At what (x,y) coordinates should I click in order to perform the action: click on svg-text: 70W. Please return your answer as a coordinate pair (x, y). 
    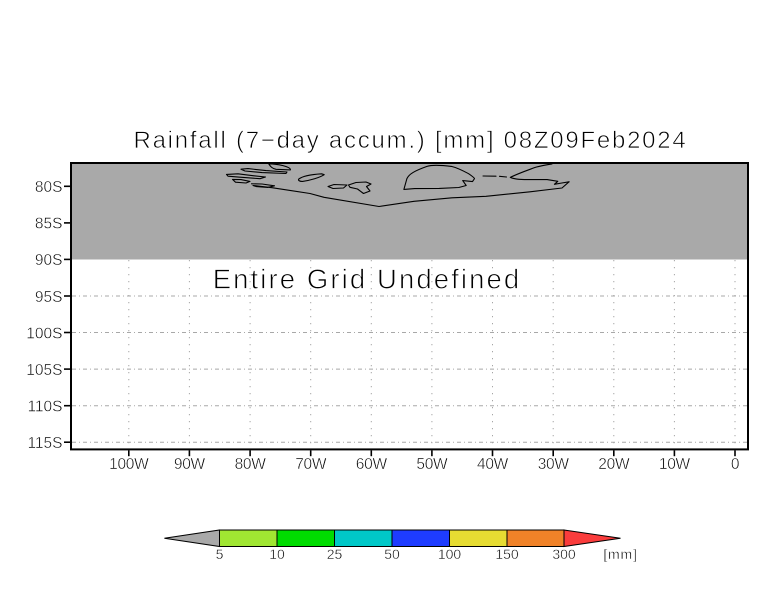
    Looking at the image, I should click on (311, 464).